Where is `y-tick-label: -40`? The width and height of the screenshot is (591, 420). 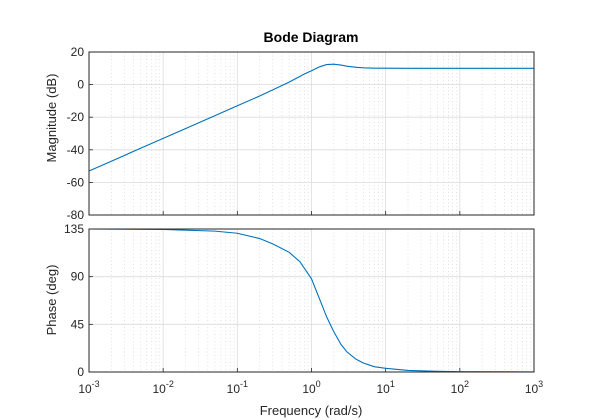
y-tick-label: -40 is located at coordinates (76, 150).